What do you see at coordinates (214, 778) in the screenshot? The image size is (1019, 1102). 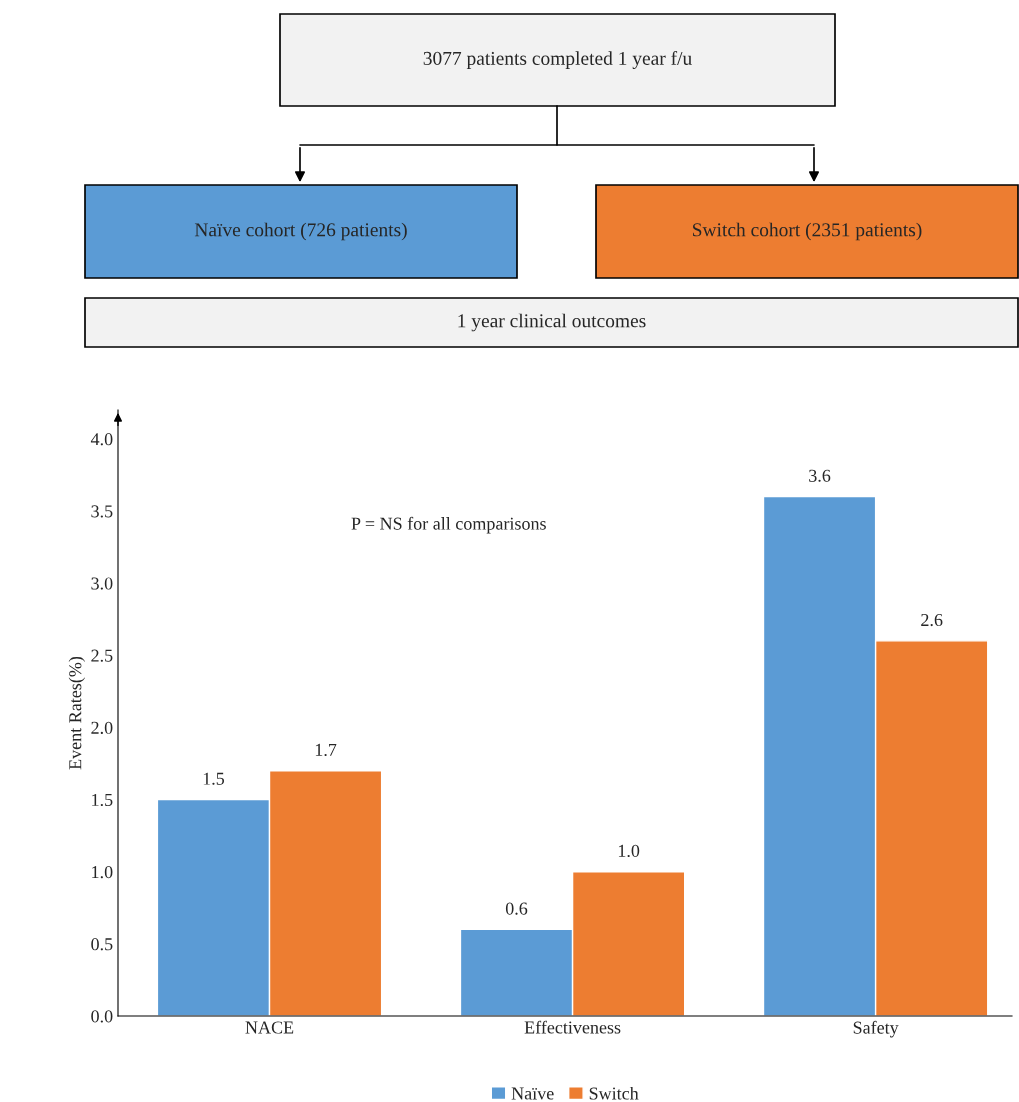 I see `data-label: 1.5` at bounding box center [214, 778].